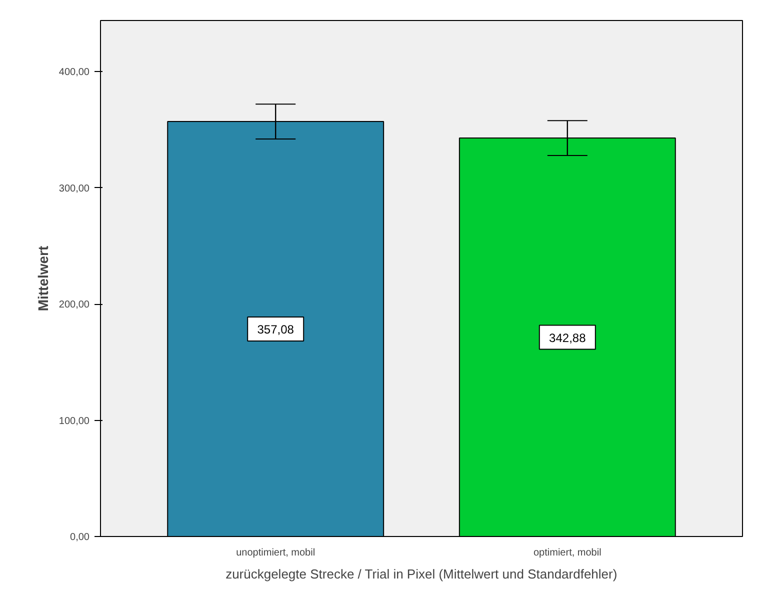  Describe the element at coordinates (74, 305) in the screenshot. I see `y-tick-label: 200,00` at that location.